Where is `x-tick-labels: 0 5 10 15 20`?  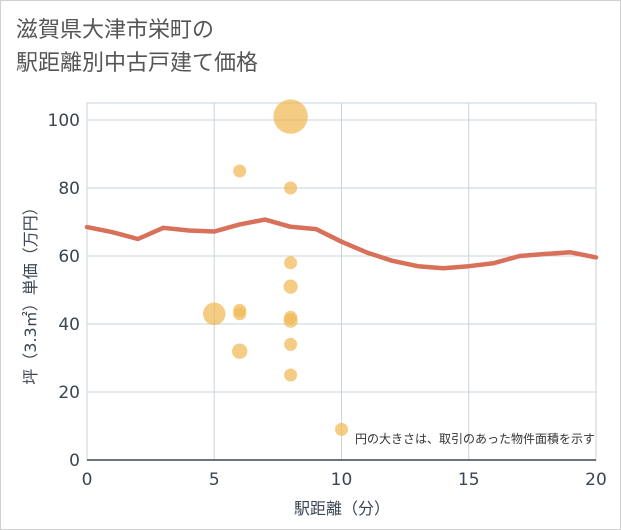
x-tick-labels: 0 5 10 15 20 is located at coordinates (344, 480).